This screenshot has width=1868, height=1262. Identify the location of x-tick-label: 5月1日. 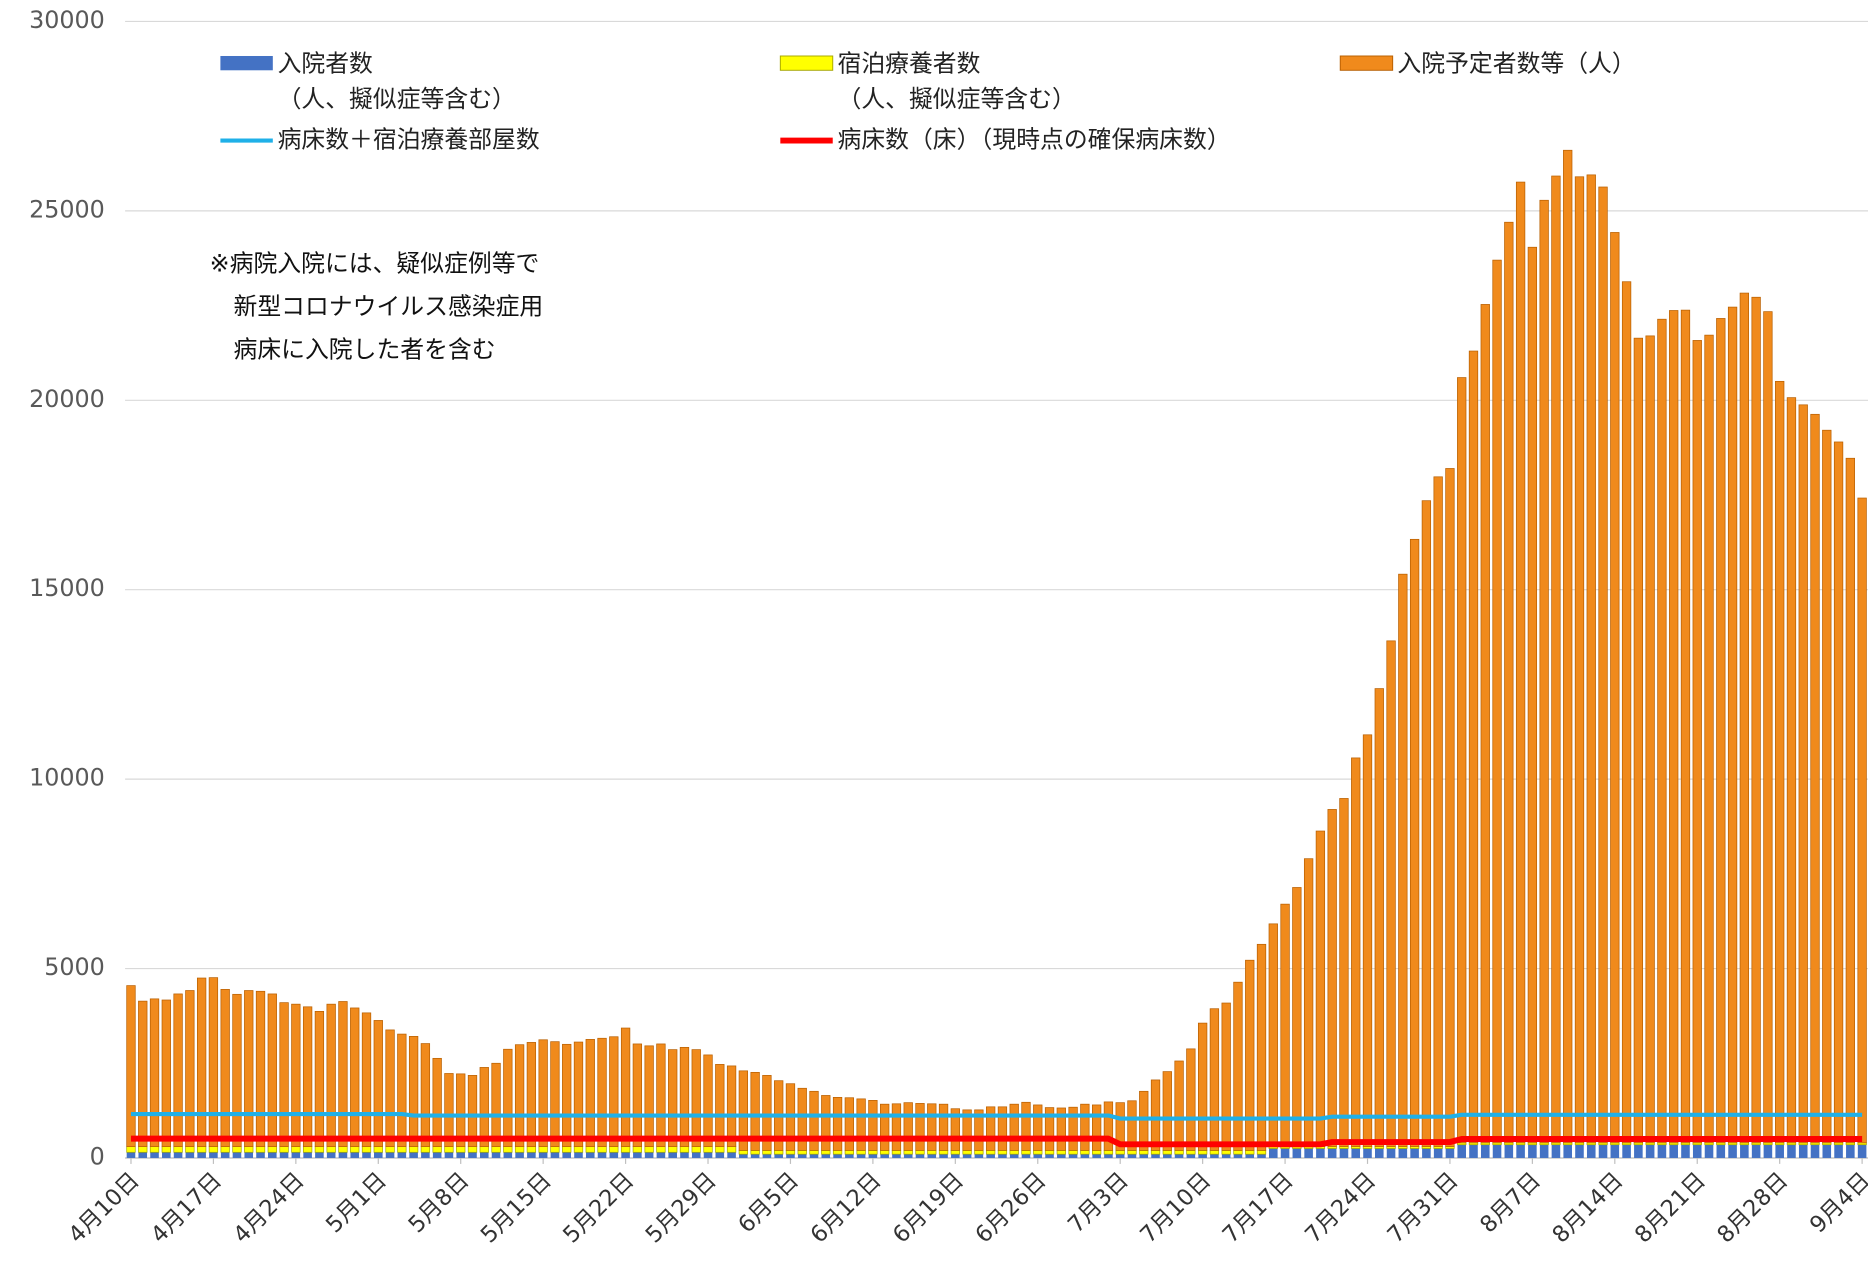
(356, 1202).